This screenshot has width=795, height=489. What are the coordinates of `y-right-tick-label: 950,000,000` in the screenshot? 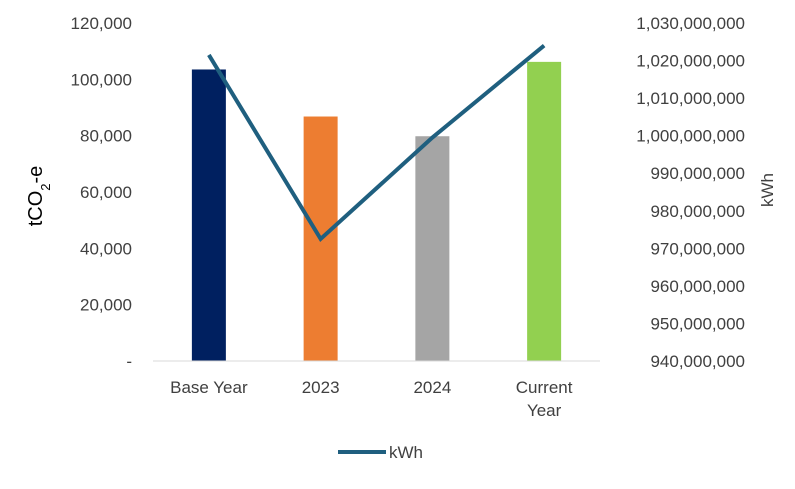 It's located at (697, 323).